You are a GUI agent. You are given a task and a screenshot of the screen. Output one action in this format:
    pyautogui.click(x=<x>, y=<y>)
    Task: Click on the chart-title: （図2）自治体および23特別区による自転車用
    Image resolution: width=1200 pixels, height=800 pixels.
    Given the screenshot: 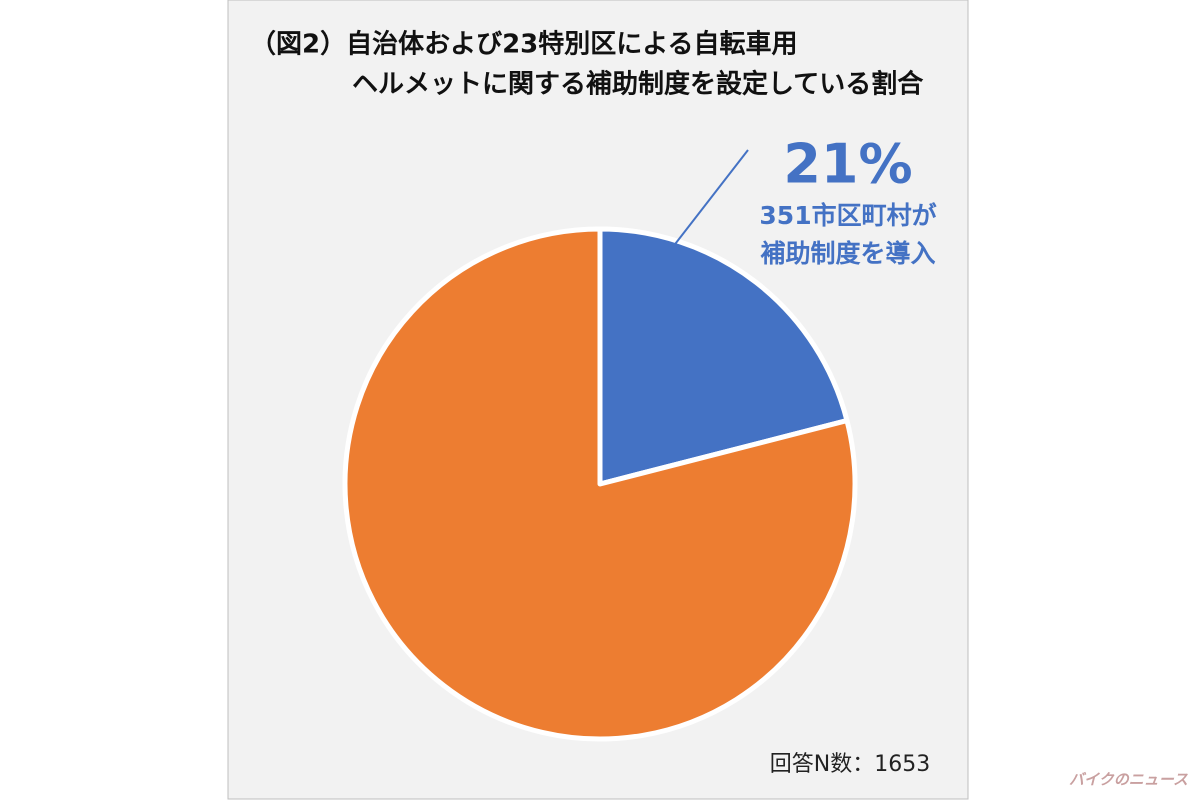 What is the action you would take?
    pyautogui.click(x=524, y=44)
    